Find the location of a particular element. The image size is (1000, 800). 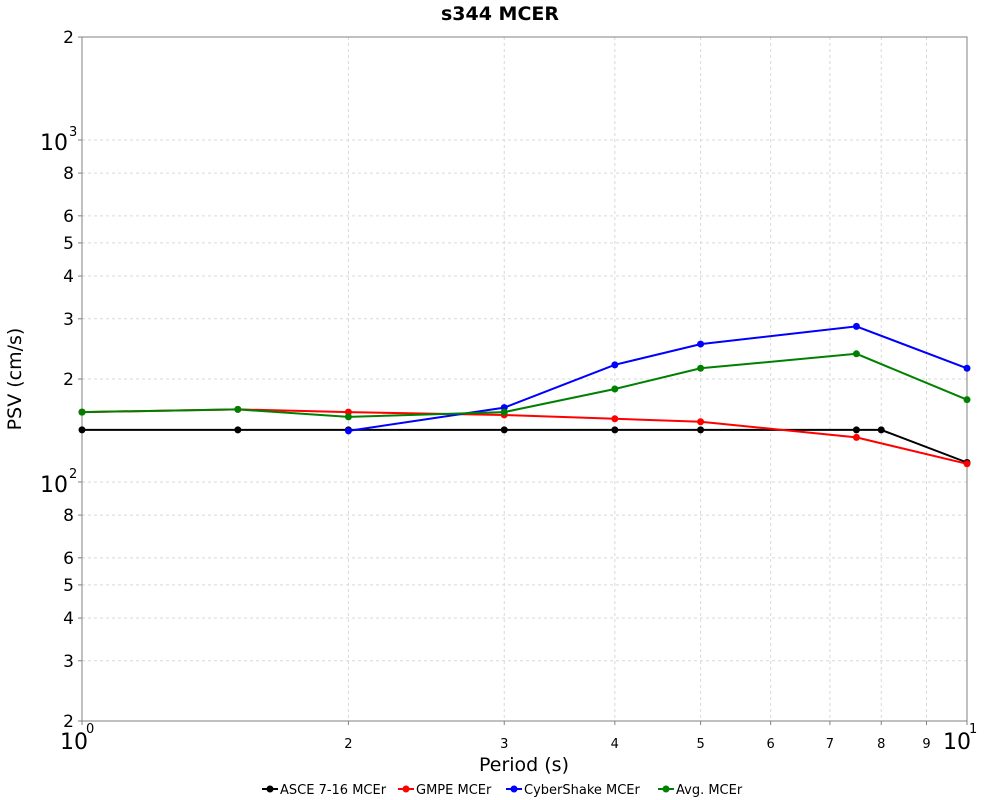

x-tick-label: 2 is located at coordinates (348, 744).